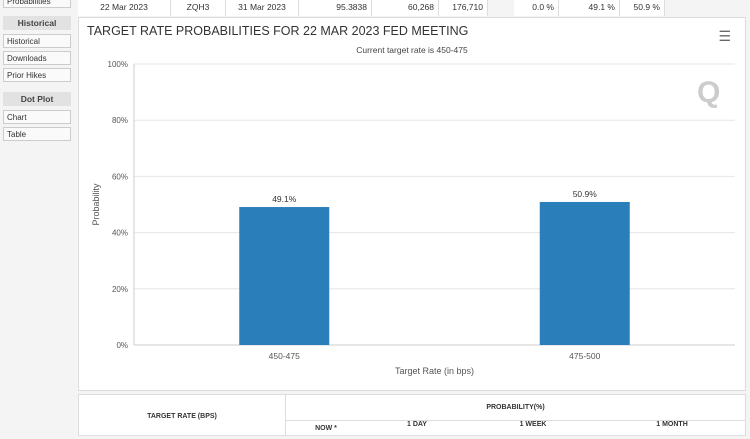 This screenshot has height=439, width=750. What do you see at coordinates (326, 428) in the screenshot?
I see `header-now: NOW *` at bounding box center [326, 428].